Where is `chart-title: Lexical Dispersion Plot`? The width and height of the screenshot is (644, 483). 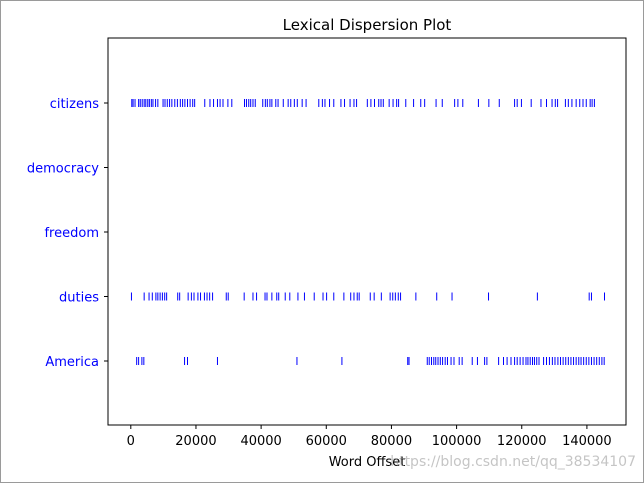 chart-title: Lexical Dispersion Plot is located at coordinates (367, 25).